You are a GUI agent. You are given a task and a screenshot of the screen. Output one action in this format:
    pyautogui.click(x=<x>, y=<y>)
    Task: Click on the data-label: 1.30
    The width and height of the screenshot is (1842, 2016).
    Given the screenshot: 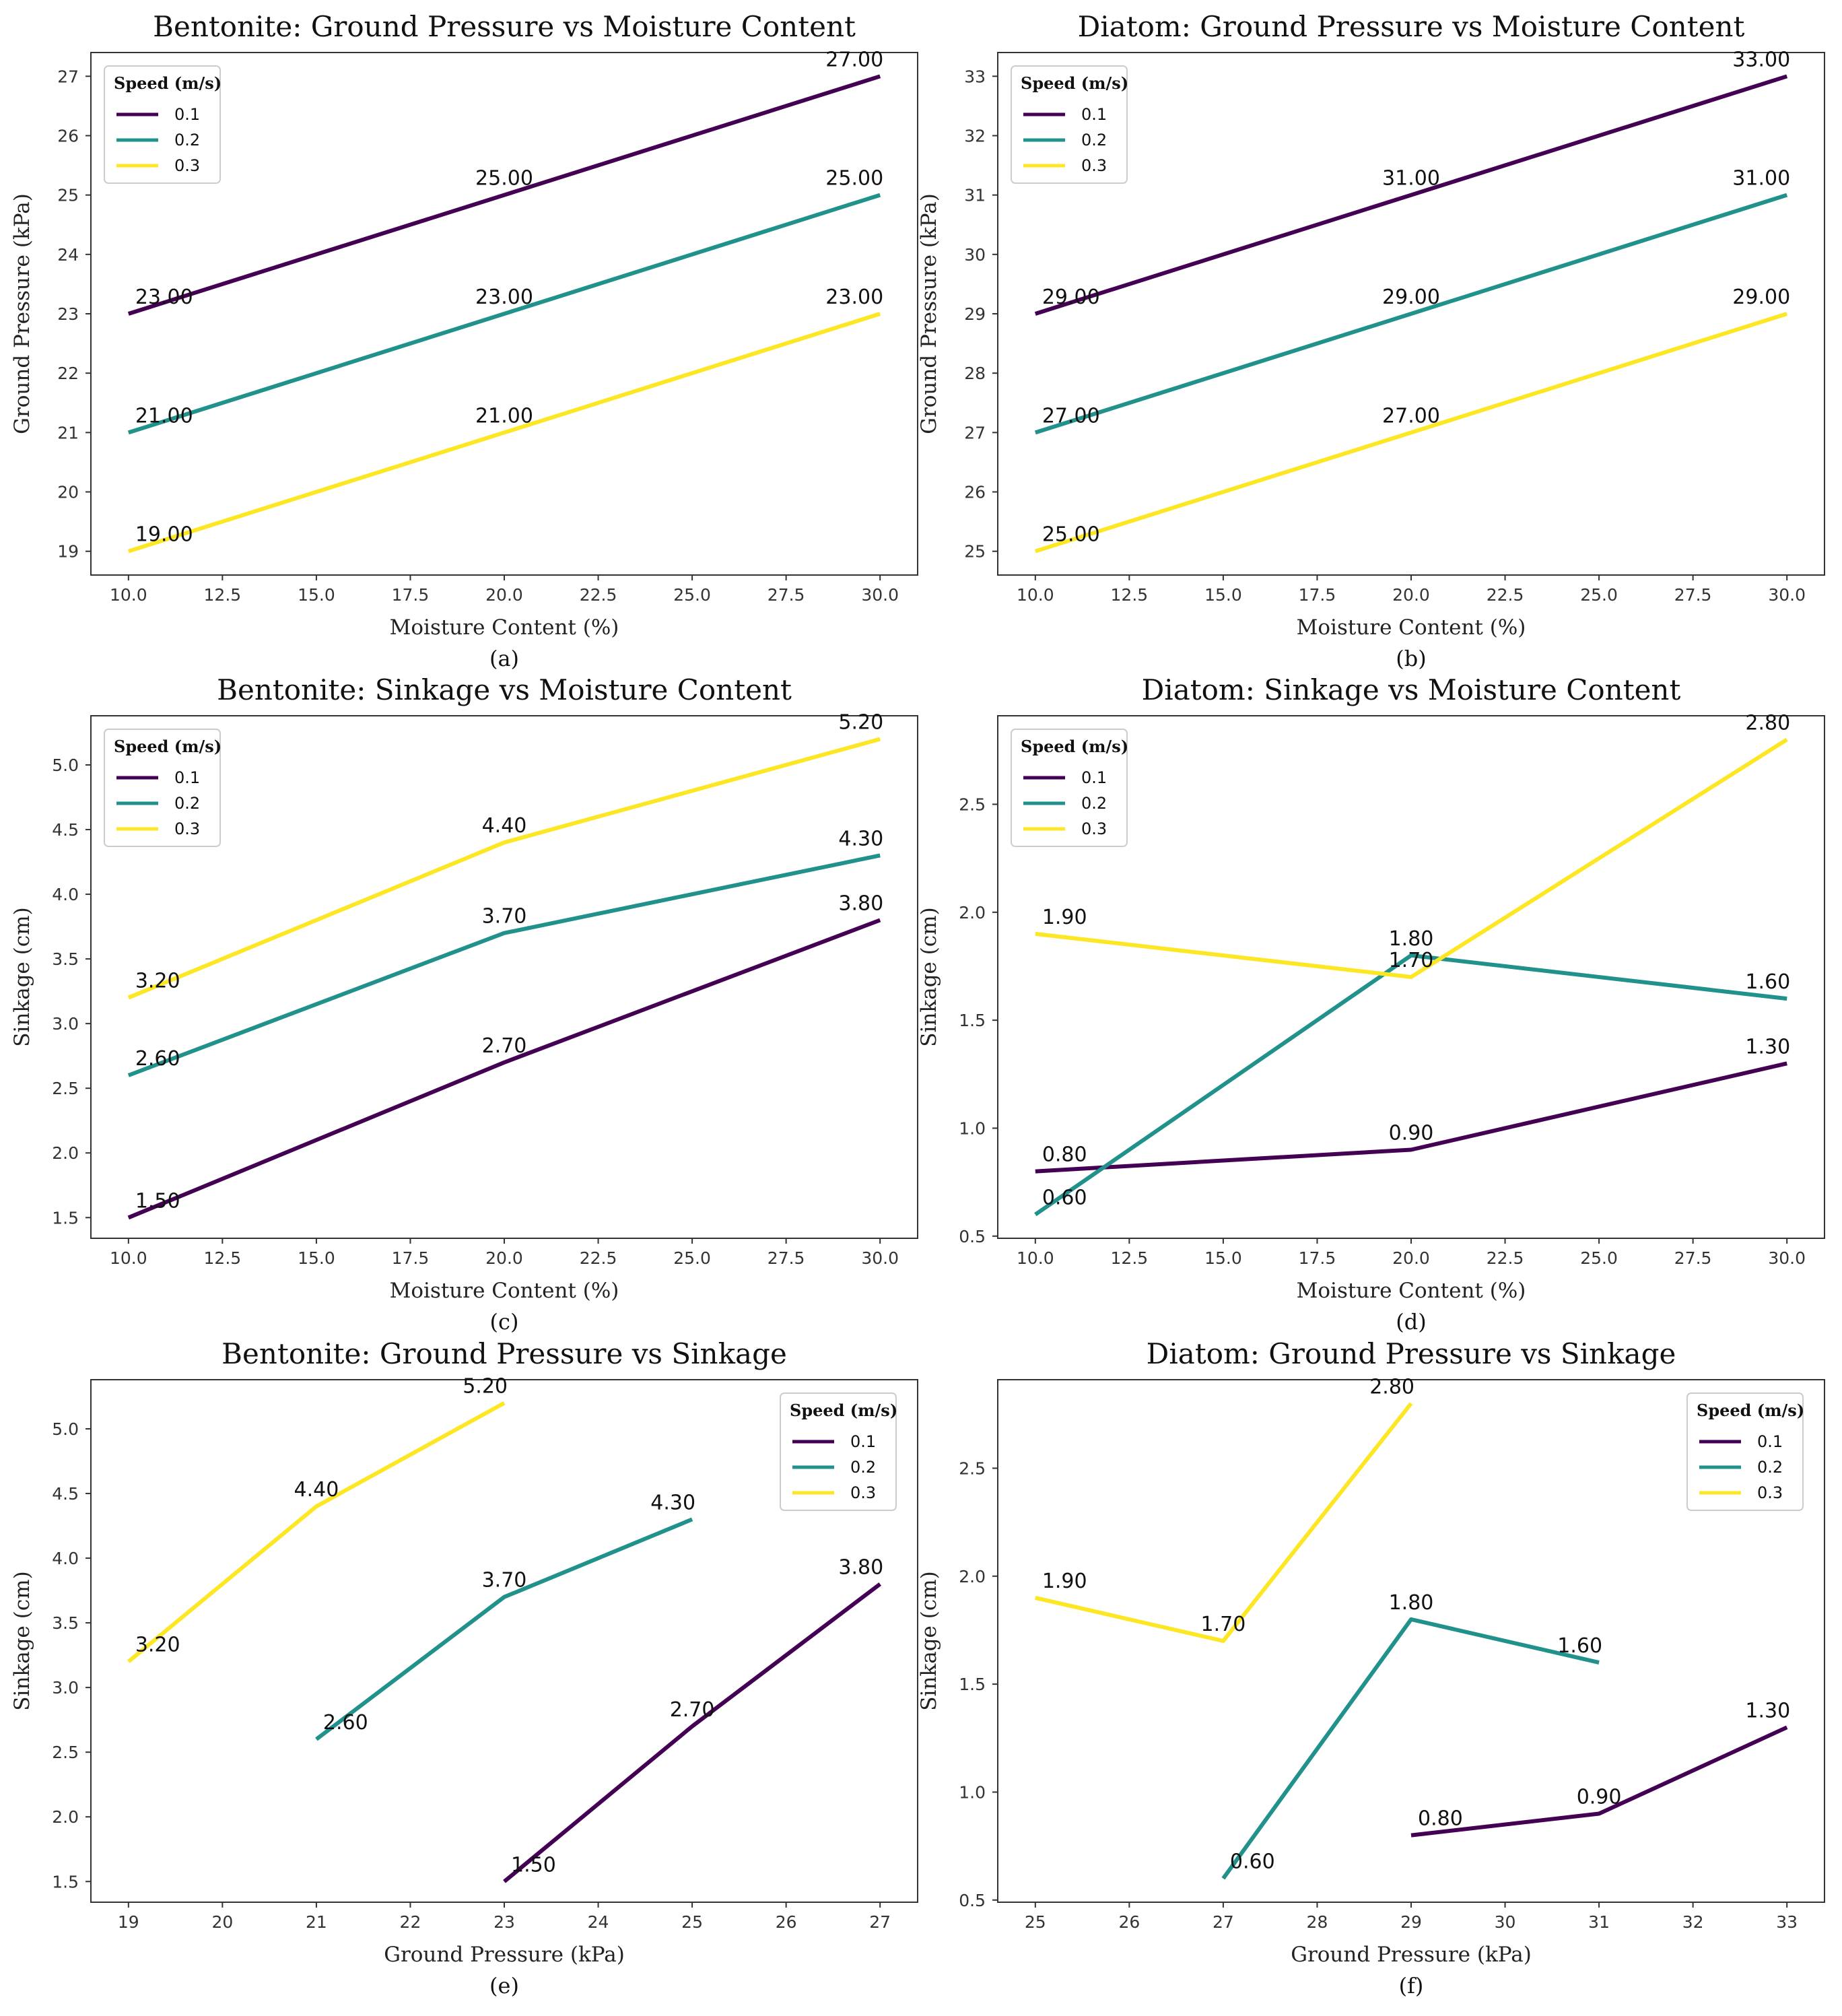 What is the action you would take?
    pyautogui.click(x=1767, y=1047)
    